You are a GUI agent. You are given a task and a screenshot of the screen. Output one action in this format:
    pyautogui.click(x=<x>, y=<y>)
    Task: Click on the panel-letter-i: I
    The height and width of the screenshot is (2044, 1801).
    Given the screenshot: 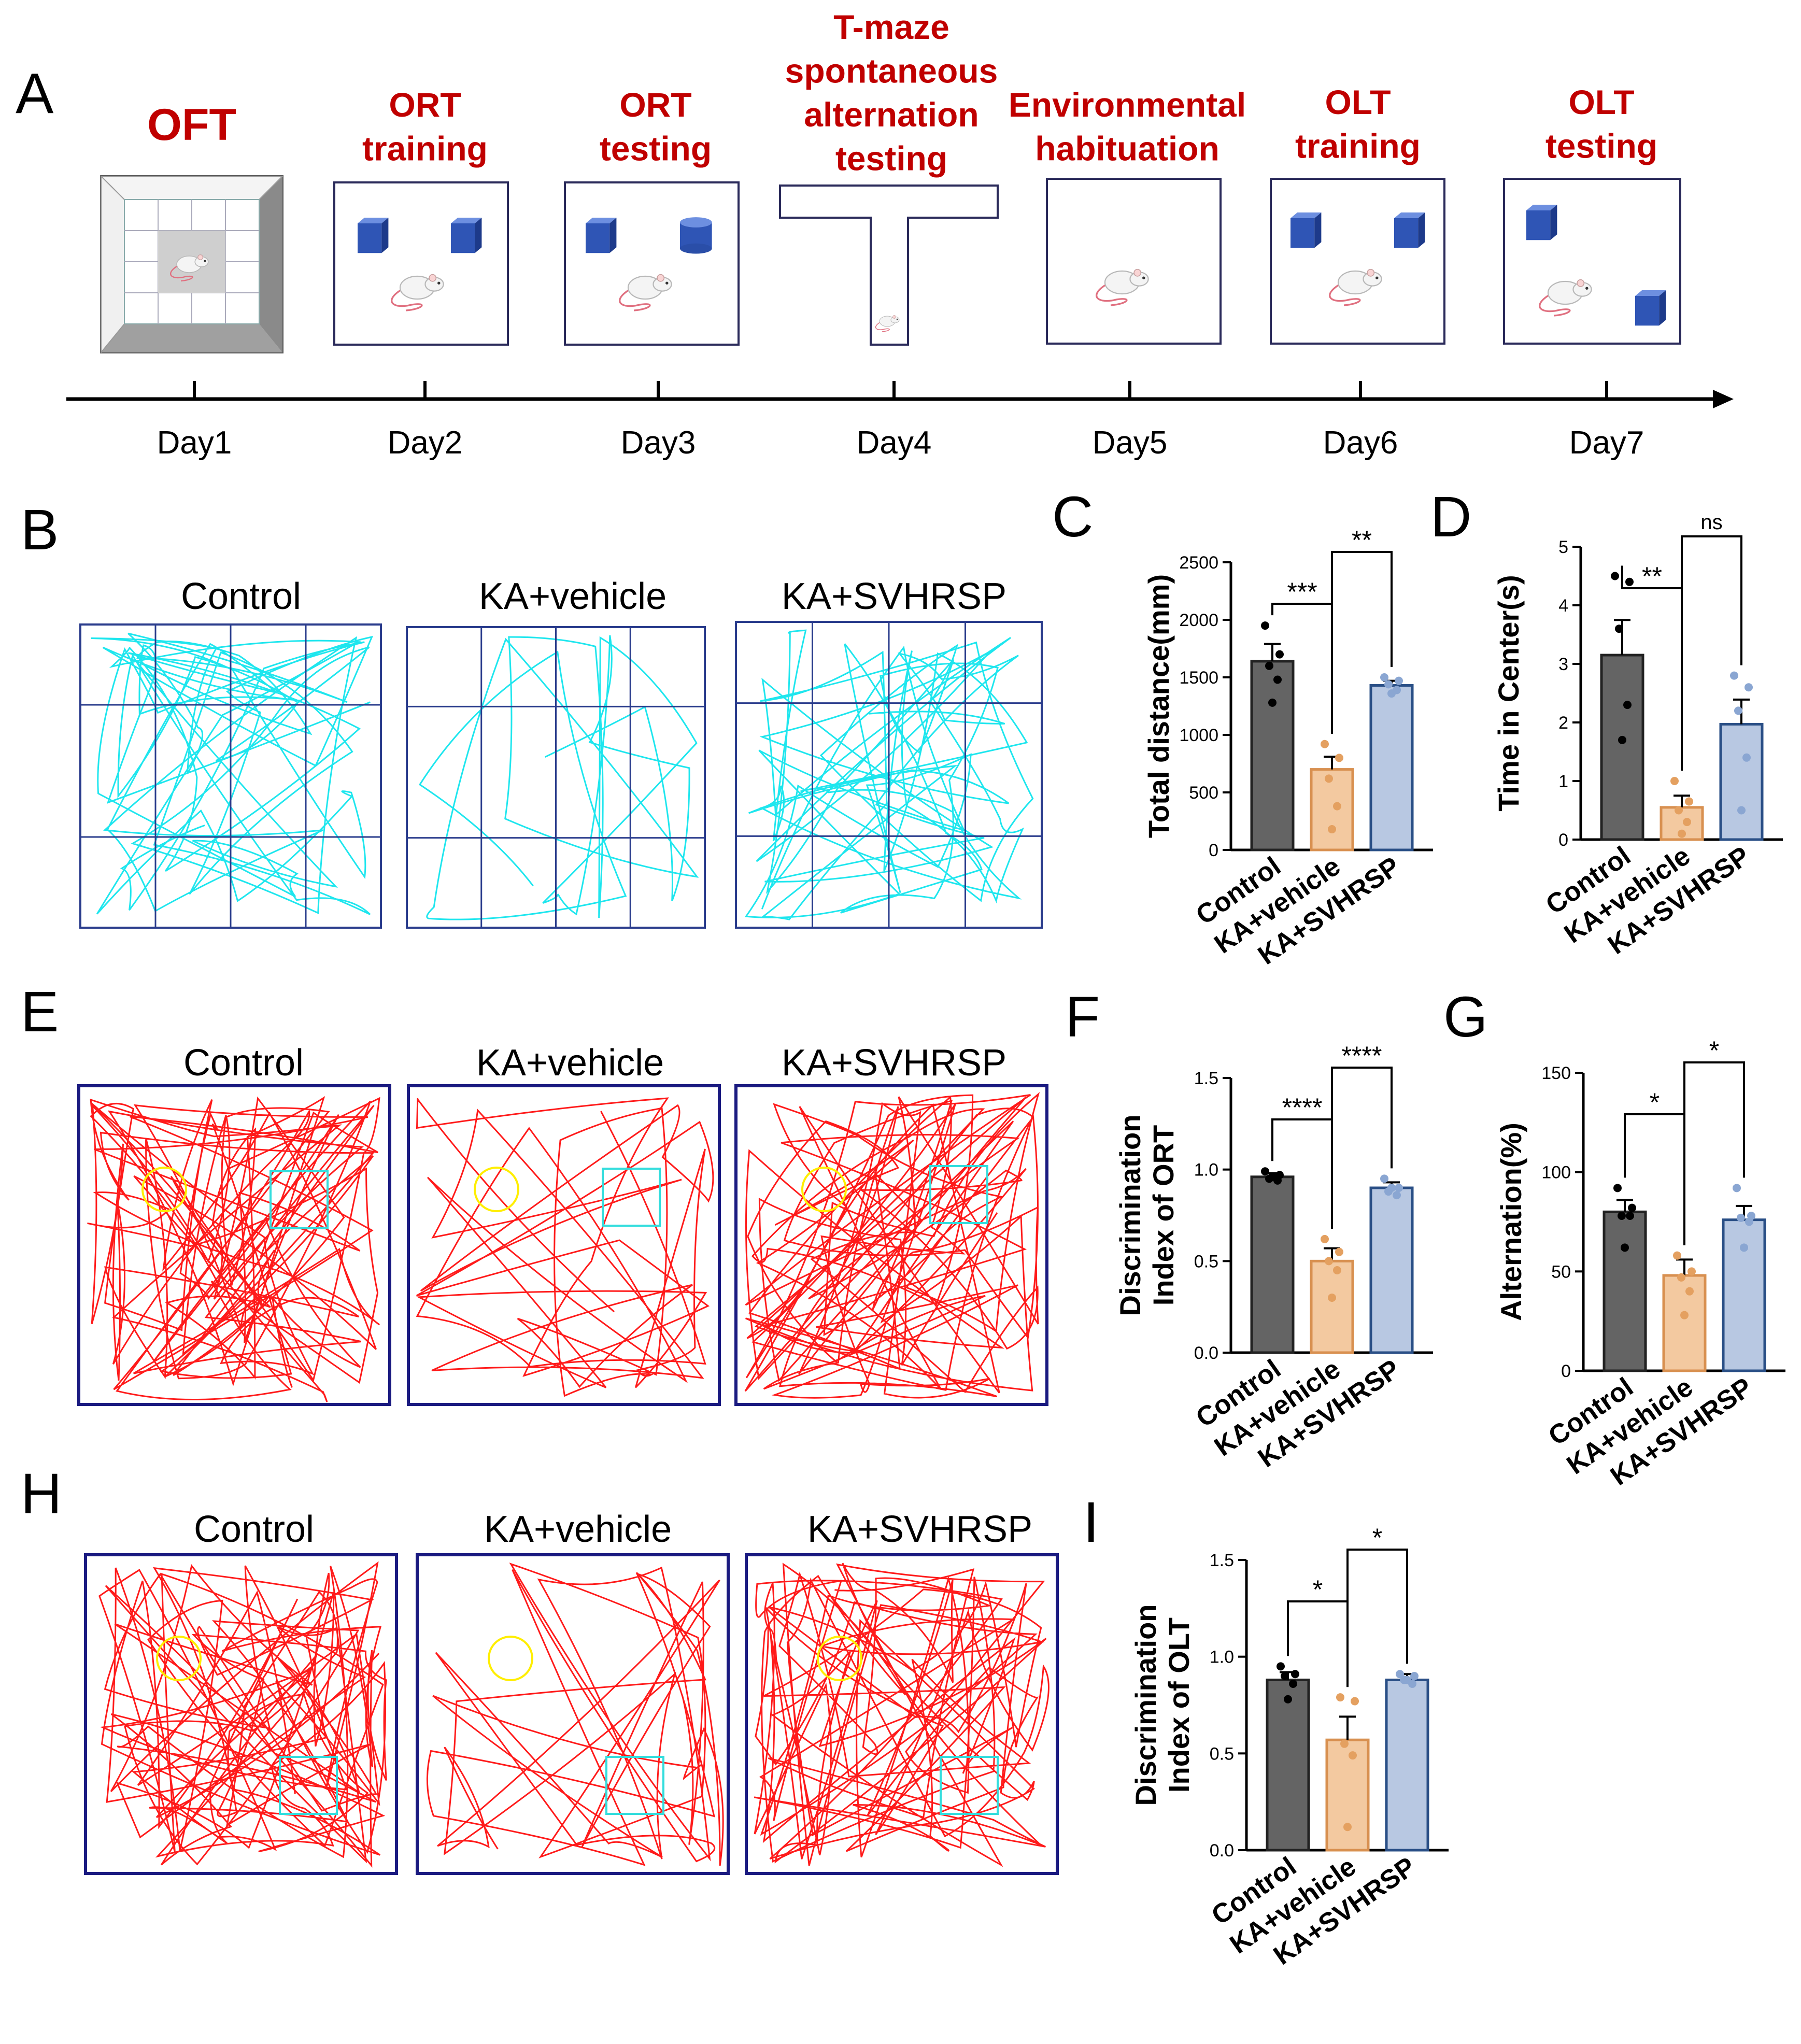 What is the action you would take?
    pyautogui.click(x=1091, y=1522)
    